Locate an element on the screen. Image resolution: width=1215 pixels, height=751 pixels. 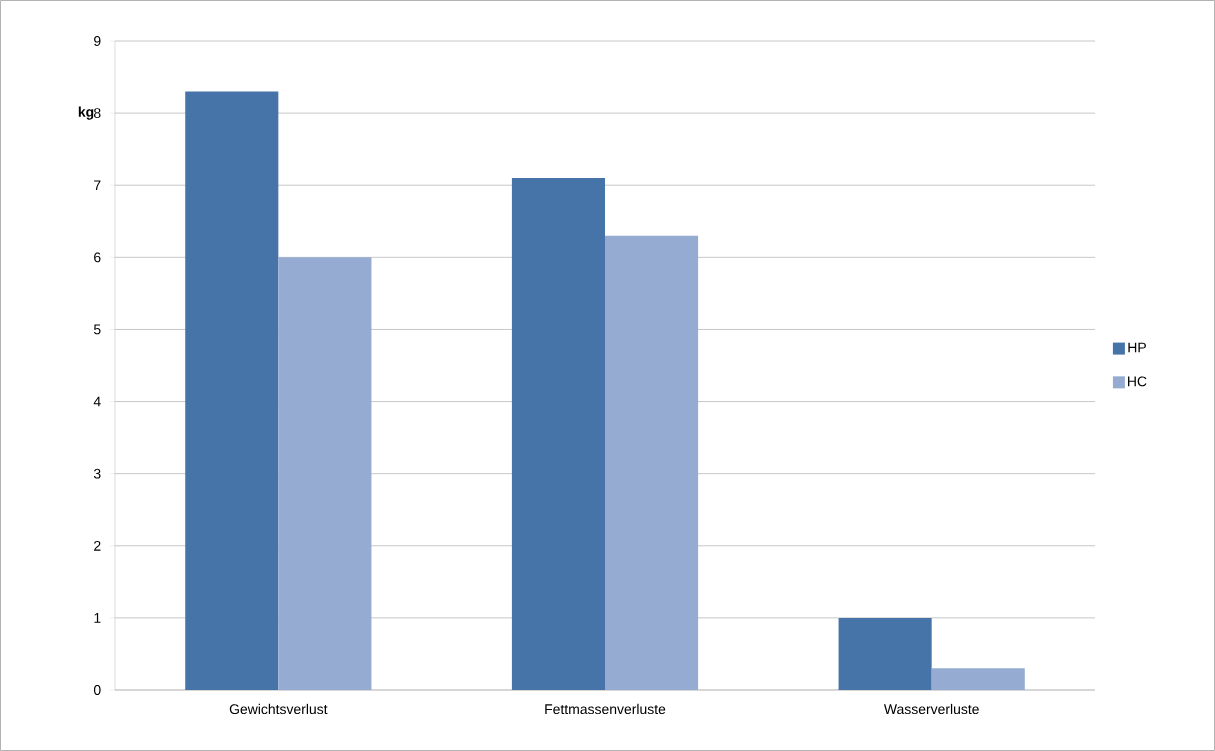
y-tick-label: 8 is located at coordinates (97, 113).